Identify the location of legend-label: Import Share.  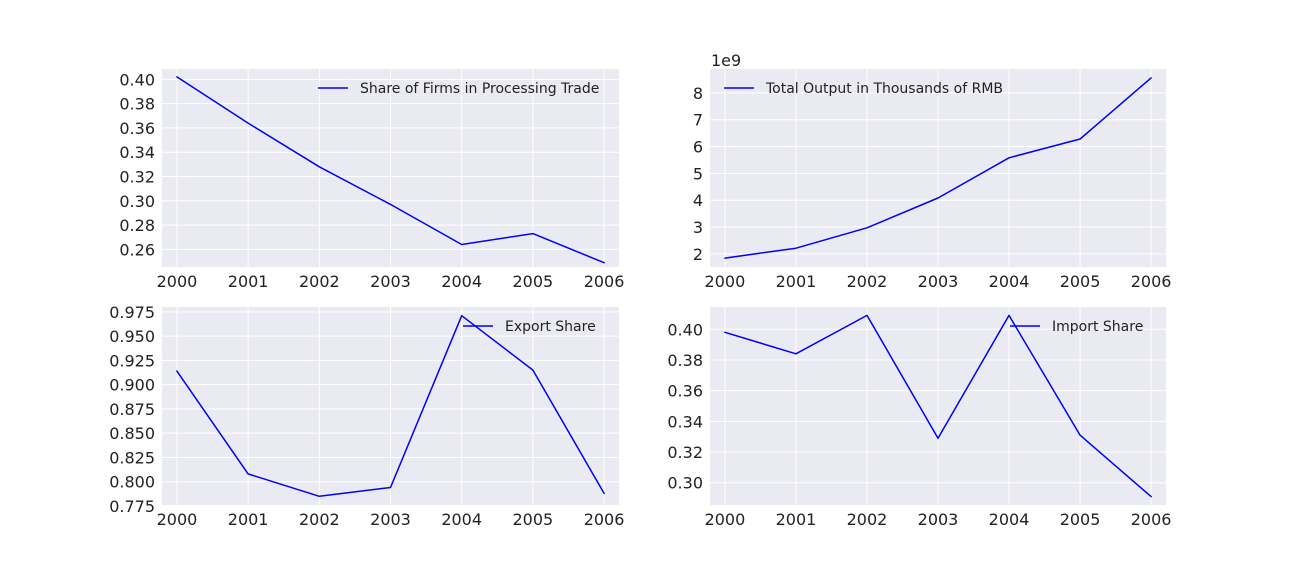
(1097, 327).